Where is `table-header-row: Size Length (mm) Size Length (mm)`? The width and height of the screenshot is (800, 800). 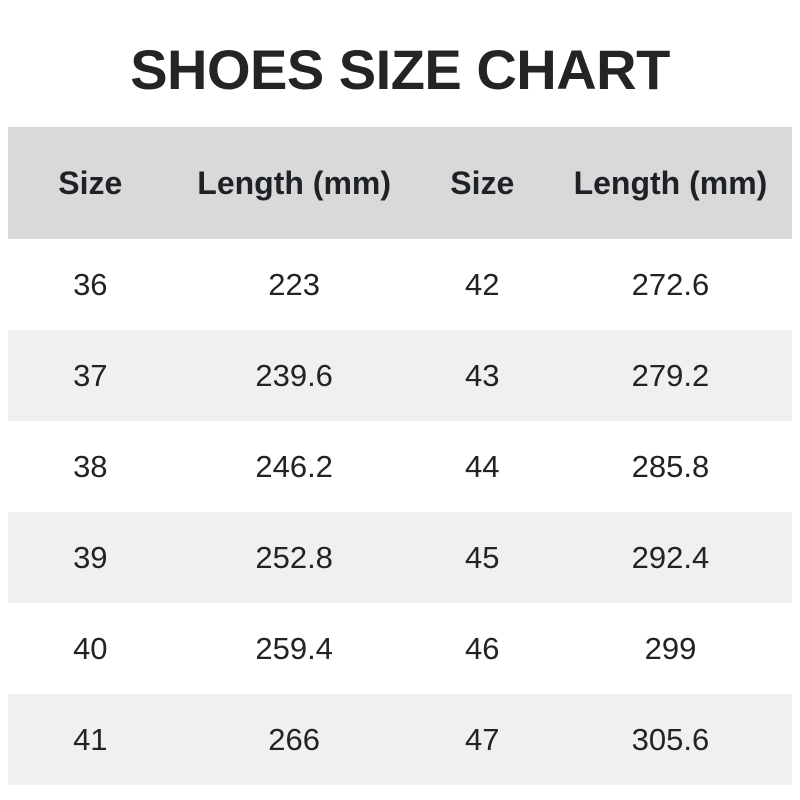 table-header-row: Size Length (mm) Size Length (mm) is located at coordinates (400, 183).